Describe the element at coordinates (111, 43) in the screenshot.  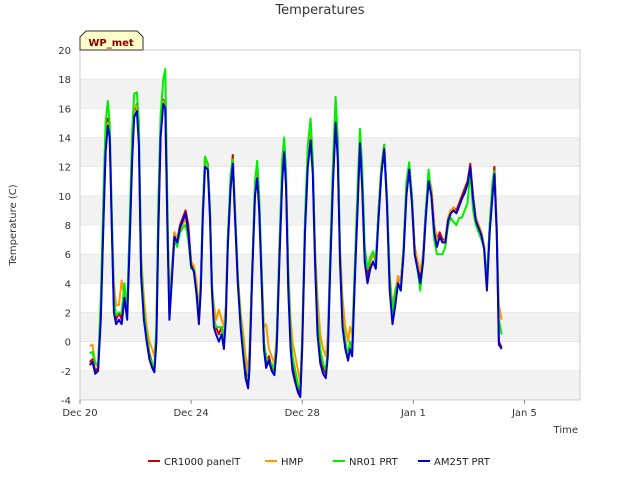
I see `station-badge-label: WP_met` at that location.